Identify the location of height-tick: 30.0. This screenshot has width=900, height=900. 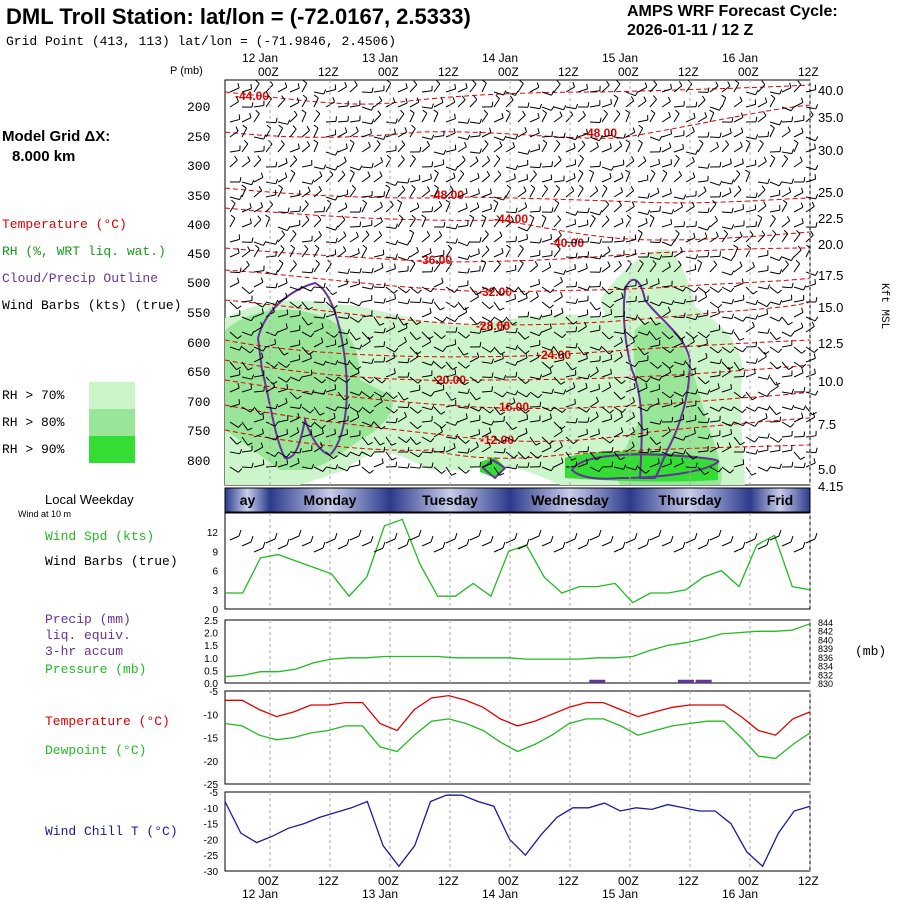
(830, 150).